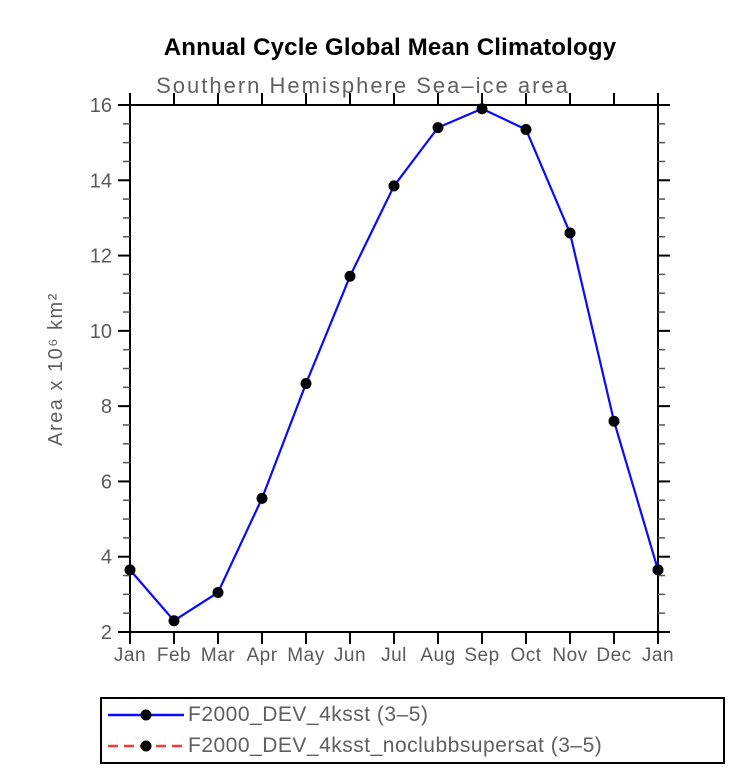 The width and height of the screenshot is (733, 771). What do you see at coordinates (395, 745) in the screenshot?
I see `legend-label-f2000-dev-4ksst-noclubbsupersat: F2000_DEV_4ksst_noclubbsupersat (3–5)` at bounding box center [395, 745].